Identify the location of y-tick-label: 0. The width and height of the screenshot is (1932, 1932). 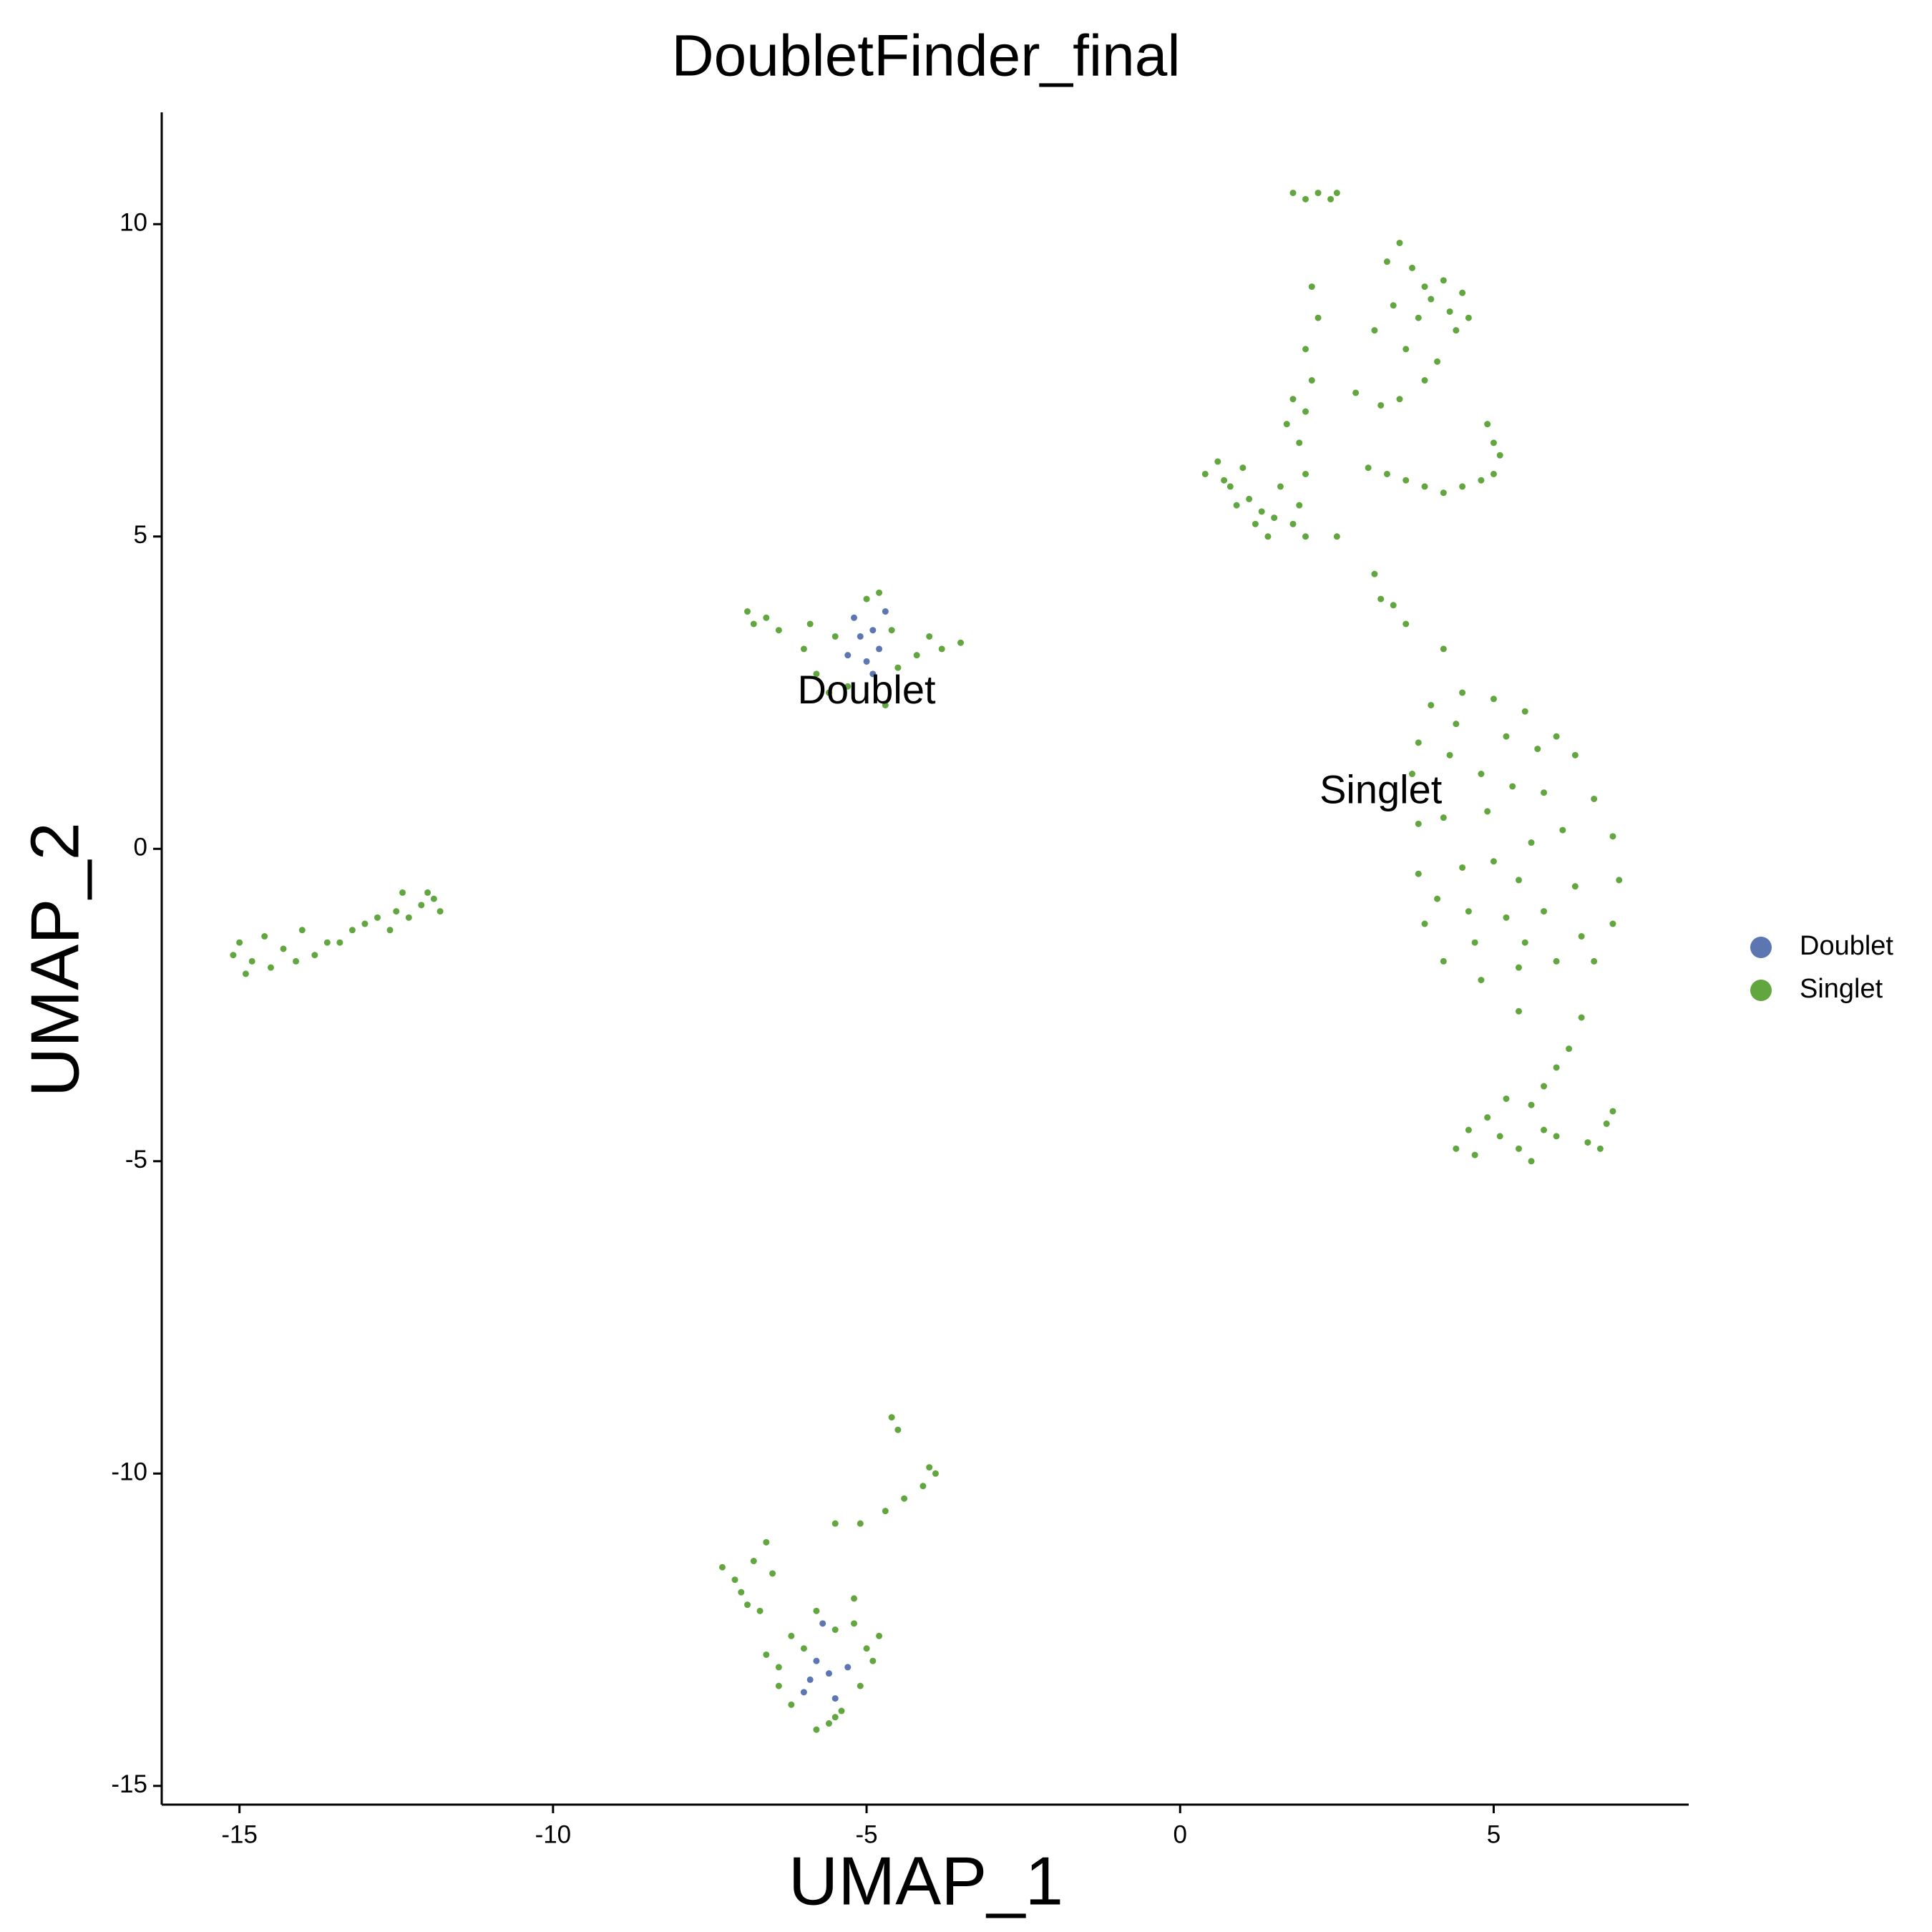
(140, 848).